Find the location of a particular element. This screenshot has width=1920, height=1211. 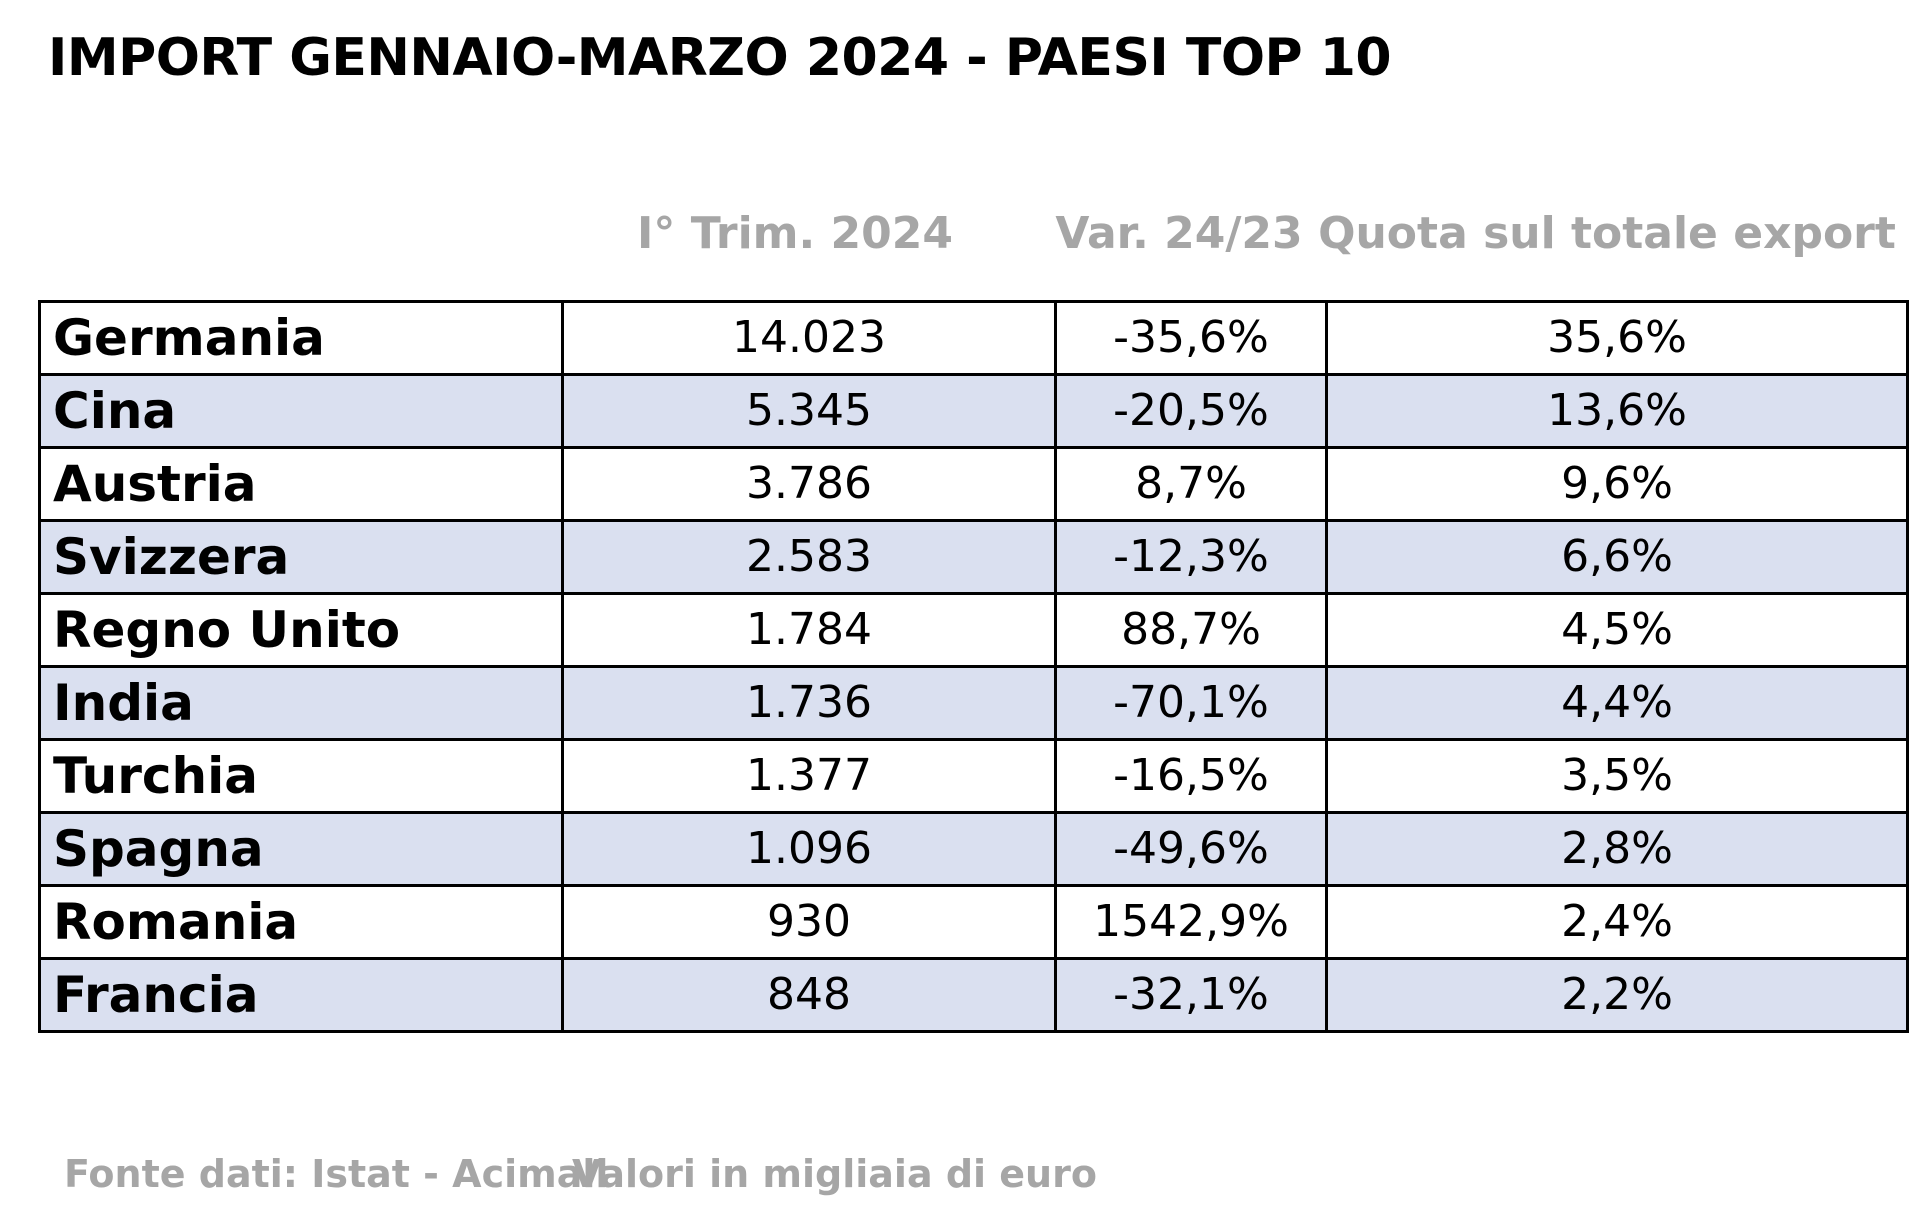

country-cell: India is located at coordinates (301, 703).